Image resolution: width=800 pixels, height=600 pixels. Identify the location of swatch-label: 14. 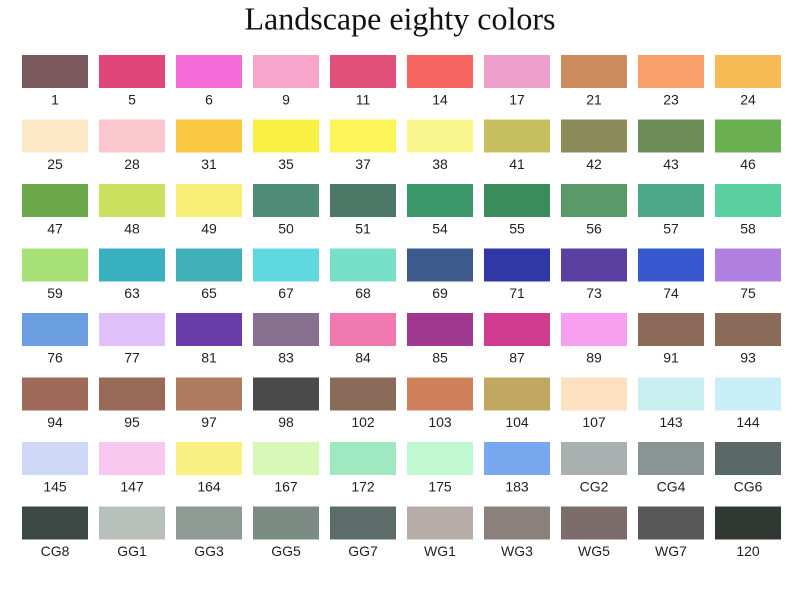
(440, 100).